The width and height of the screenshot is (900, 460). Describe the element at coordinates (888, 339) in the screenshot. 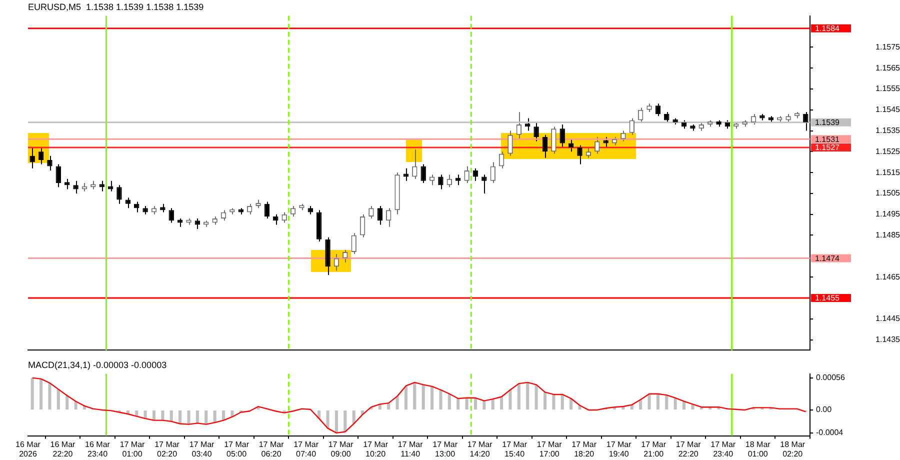

I see `y-tick-label: 1.1435` at that location.